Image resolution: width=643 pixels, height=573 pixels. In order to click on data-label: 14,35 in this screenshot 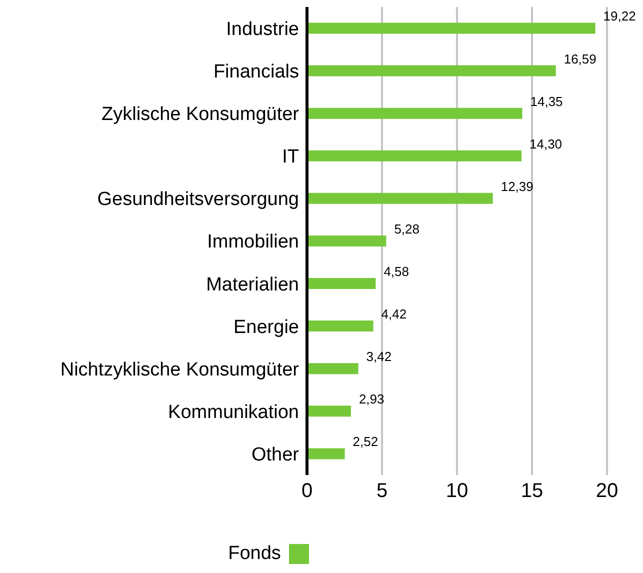, I will do `click(546, 101)`.